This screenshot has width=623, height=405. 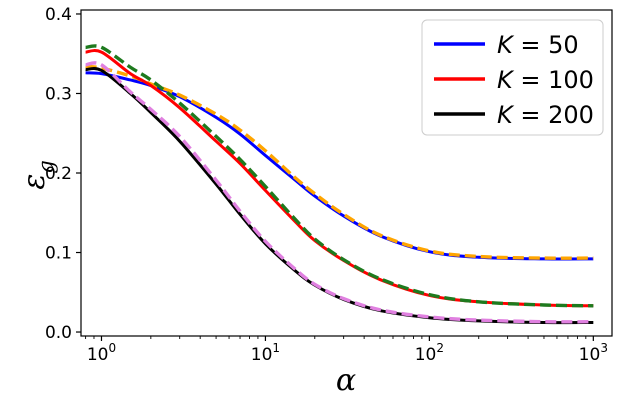 What do you see at coordinates (546, 45) in the screenshot?
I see `legend-label-value: = 50` at bounding box center [546, 45].